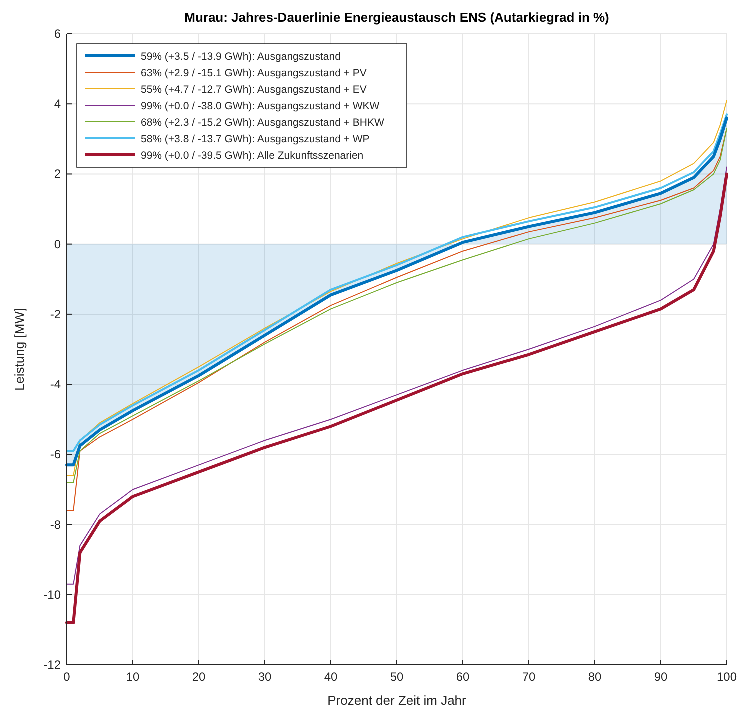 The image size is (737, 716). I want to click on legend-label: 59% (+3.5 / -13.9 GWh): Ausgangszustand, so click(241, 57).